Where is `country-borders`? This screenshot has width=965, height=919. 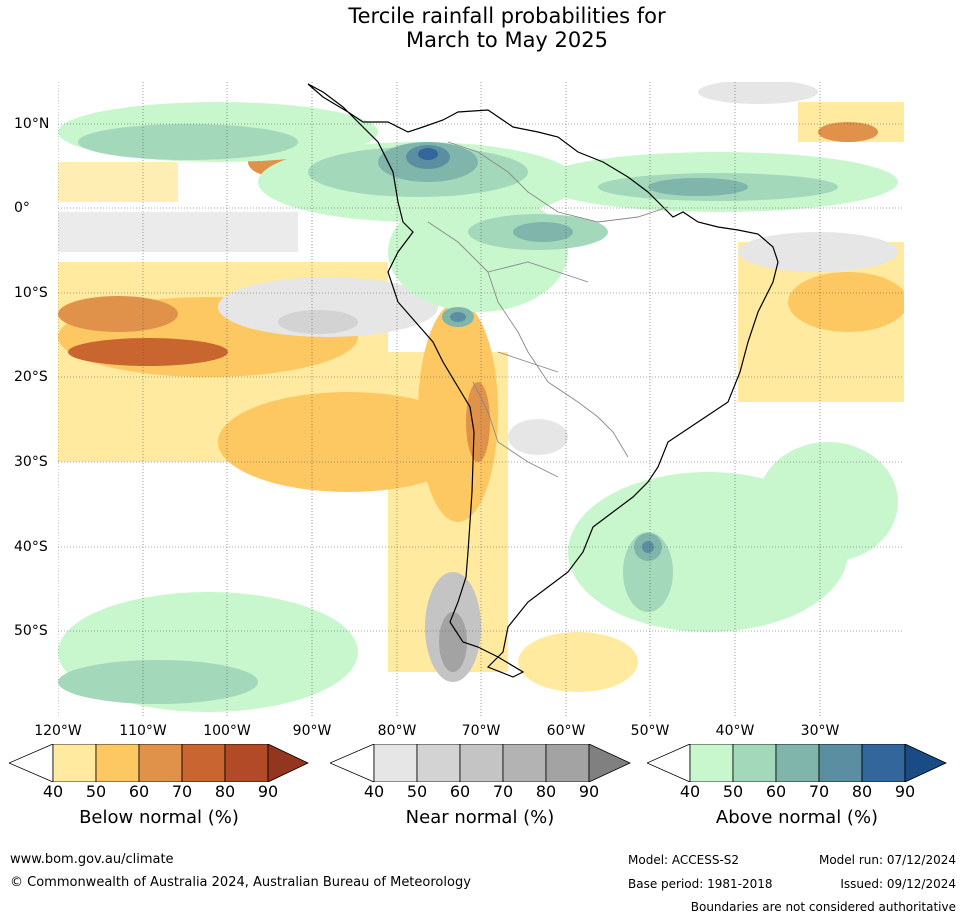
country-borders is located at coordinates (548, 309).